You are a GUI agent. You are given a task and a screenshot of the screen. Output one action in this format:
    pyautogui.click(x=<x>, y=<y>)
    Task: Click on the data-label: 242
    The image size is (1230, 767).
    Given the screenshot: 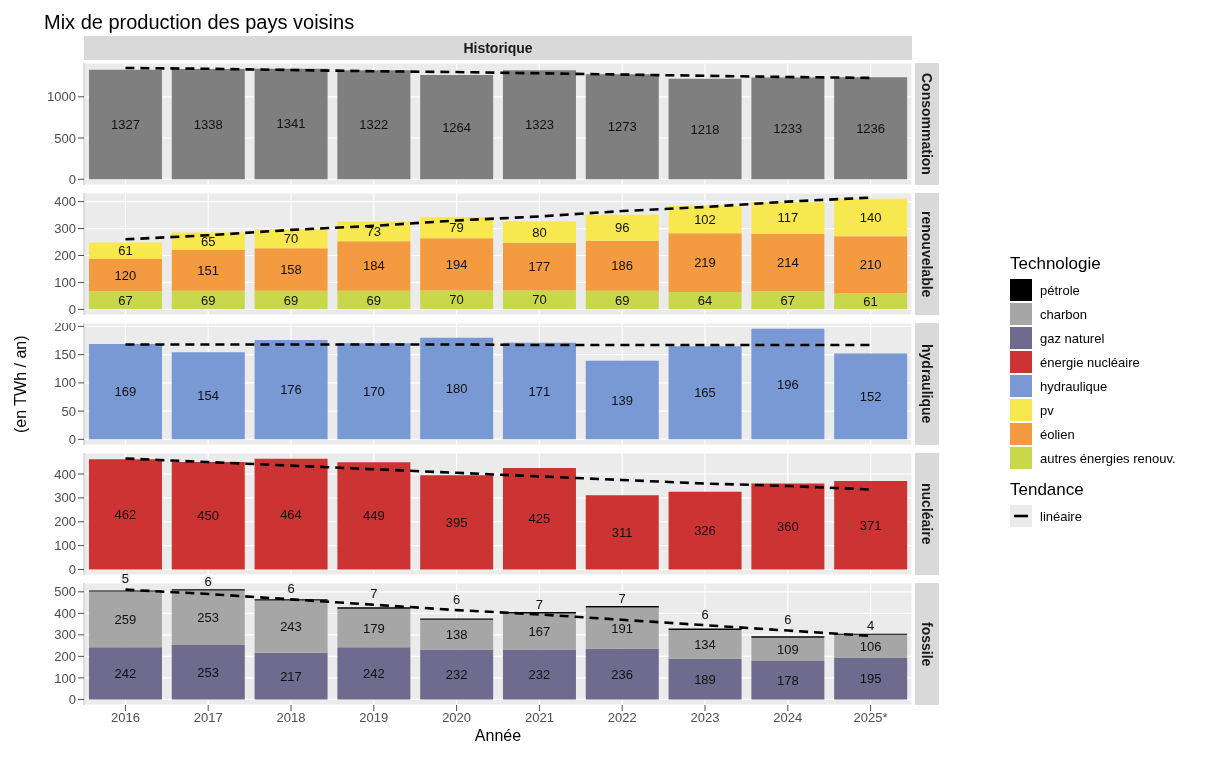 What is the action you would take?
    pyautogui.click(x=125, y=673)
    